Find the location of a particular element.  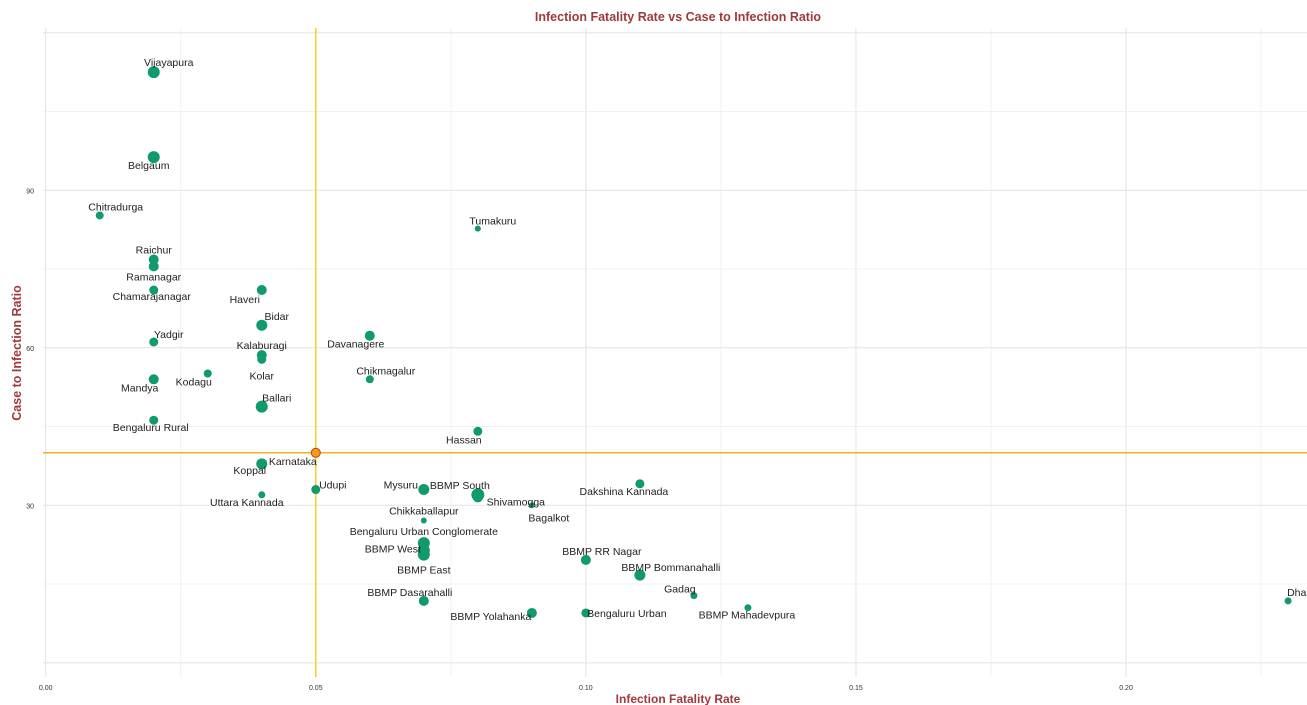

label-vijayapura: Vijayapura is located at coordinates (169, 63).